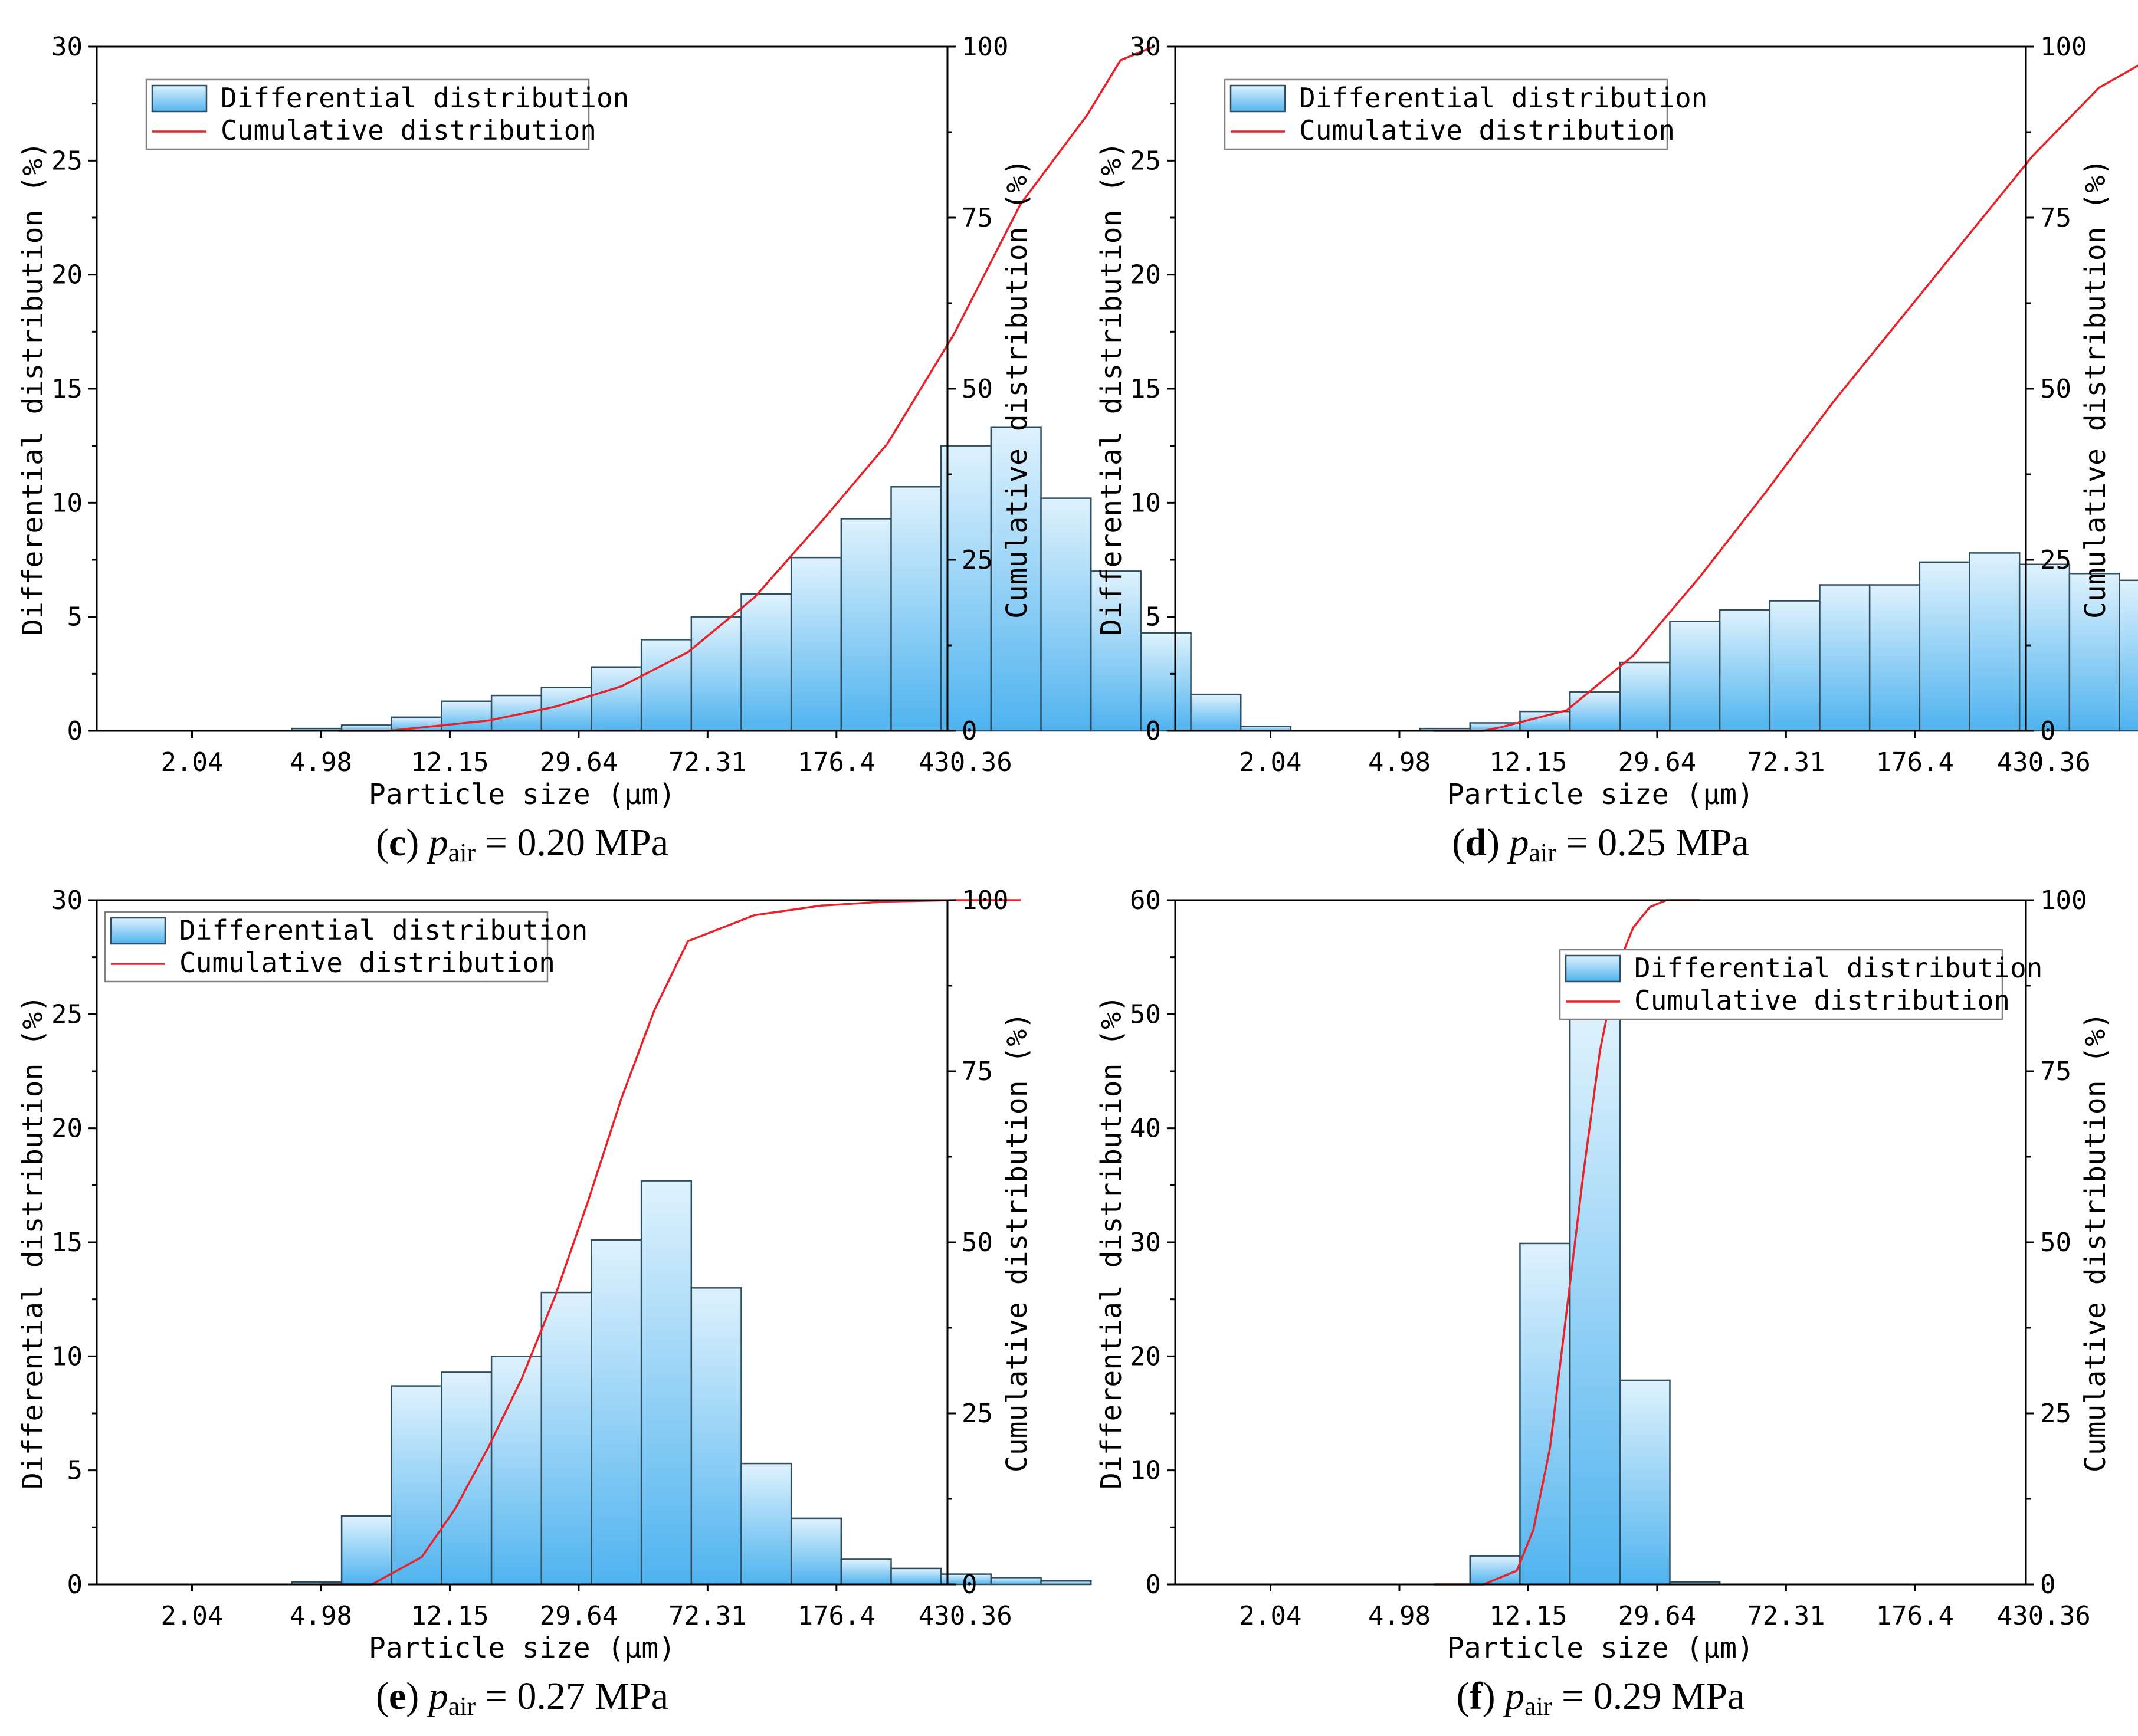 Image resolution: width=2138 pixels, height=1736 pixels. I want to click on bottom-tick-label: 2.04, so click(1270, 762).